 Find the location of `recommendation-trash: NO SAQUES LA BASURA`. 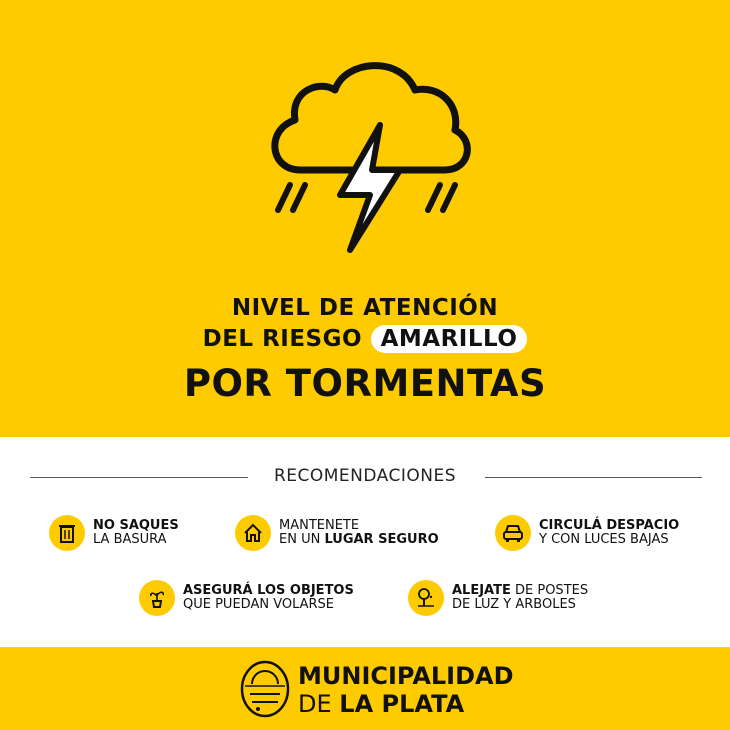

recommendation-trash: NO SAQUES LA BASURA is located at coordinates (114, 533).